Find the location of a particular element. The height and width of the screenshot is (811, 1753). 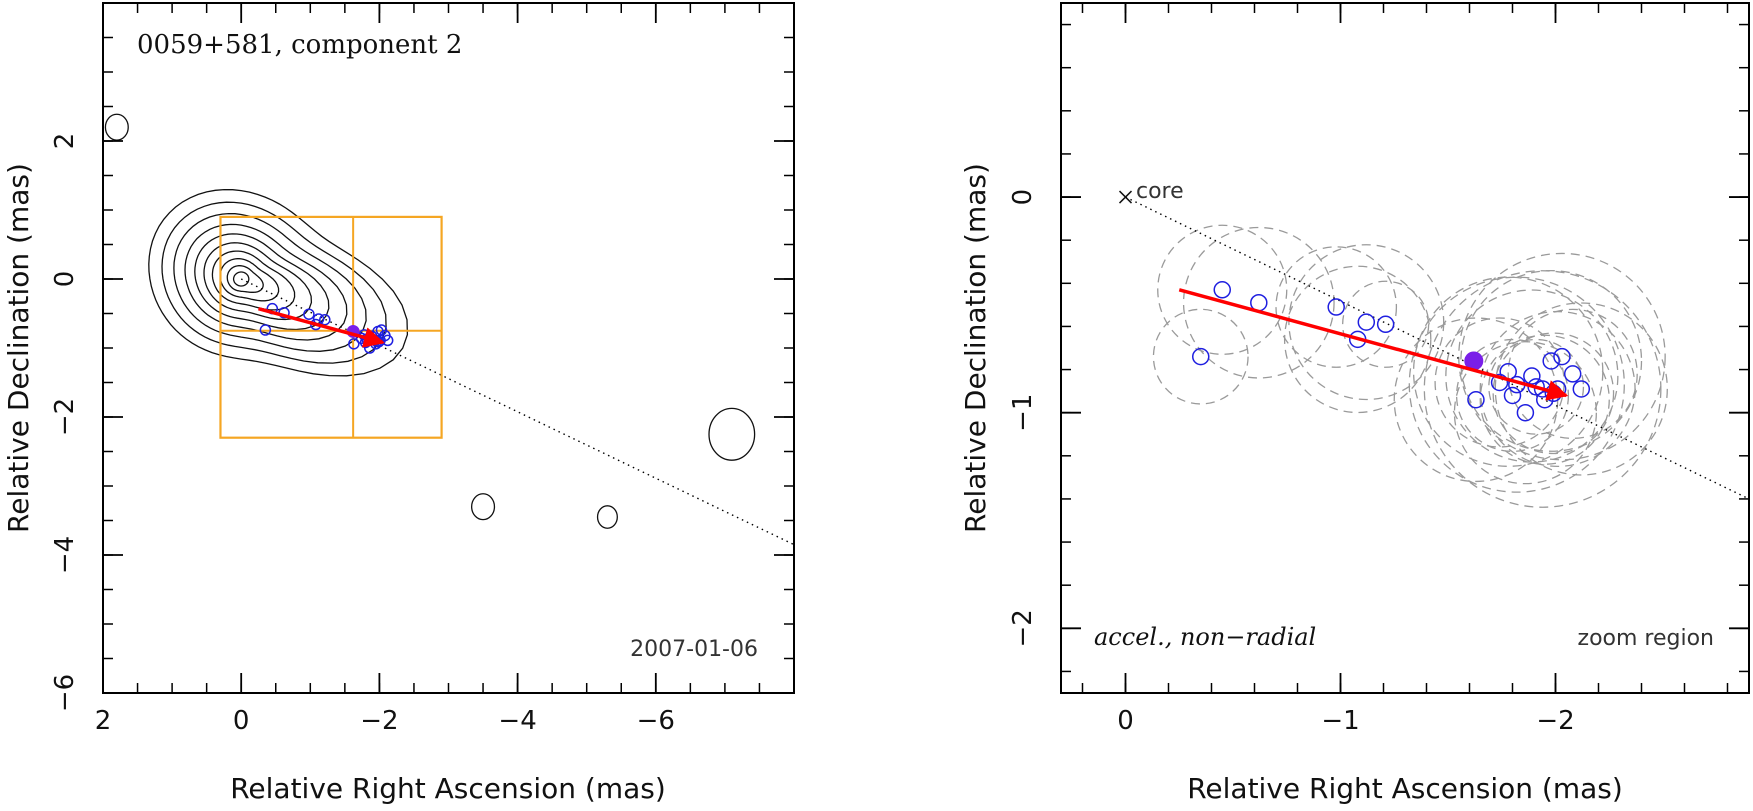

classification-label: accel., non−radial is located at coordinates (1205, 637).